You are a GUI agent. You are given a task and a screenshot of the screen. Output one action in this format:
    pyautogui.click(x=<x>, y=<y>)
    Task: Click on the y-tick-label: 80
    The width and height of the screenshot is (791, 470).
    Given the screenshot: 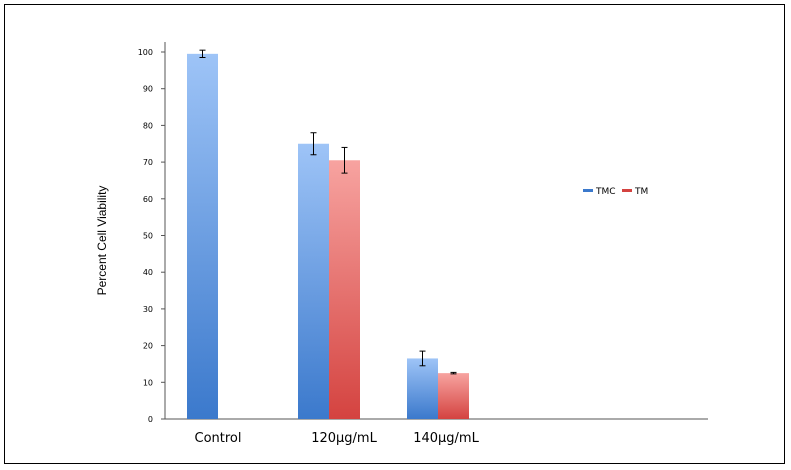 What is the action you would take?
    pyautogui.click(x=148, y=125)
    